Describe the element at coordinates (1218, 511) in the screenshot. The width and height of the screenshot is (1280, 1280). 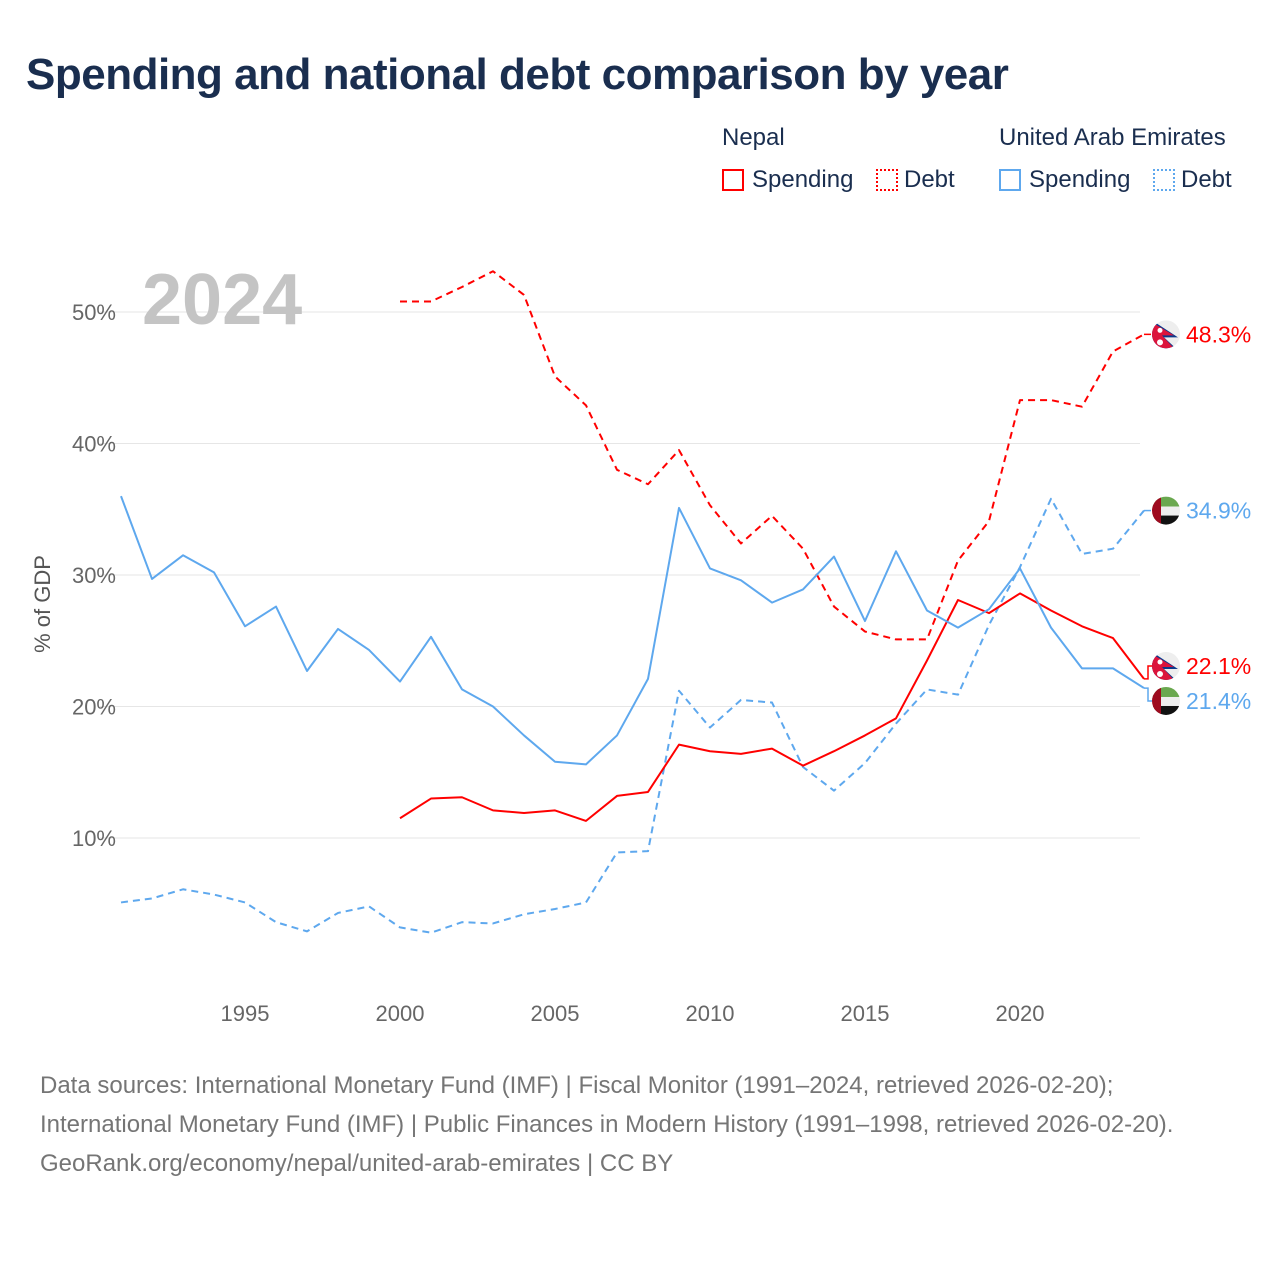
I see `end-value-label: 34.9%` at that location.